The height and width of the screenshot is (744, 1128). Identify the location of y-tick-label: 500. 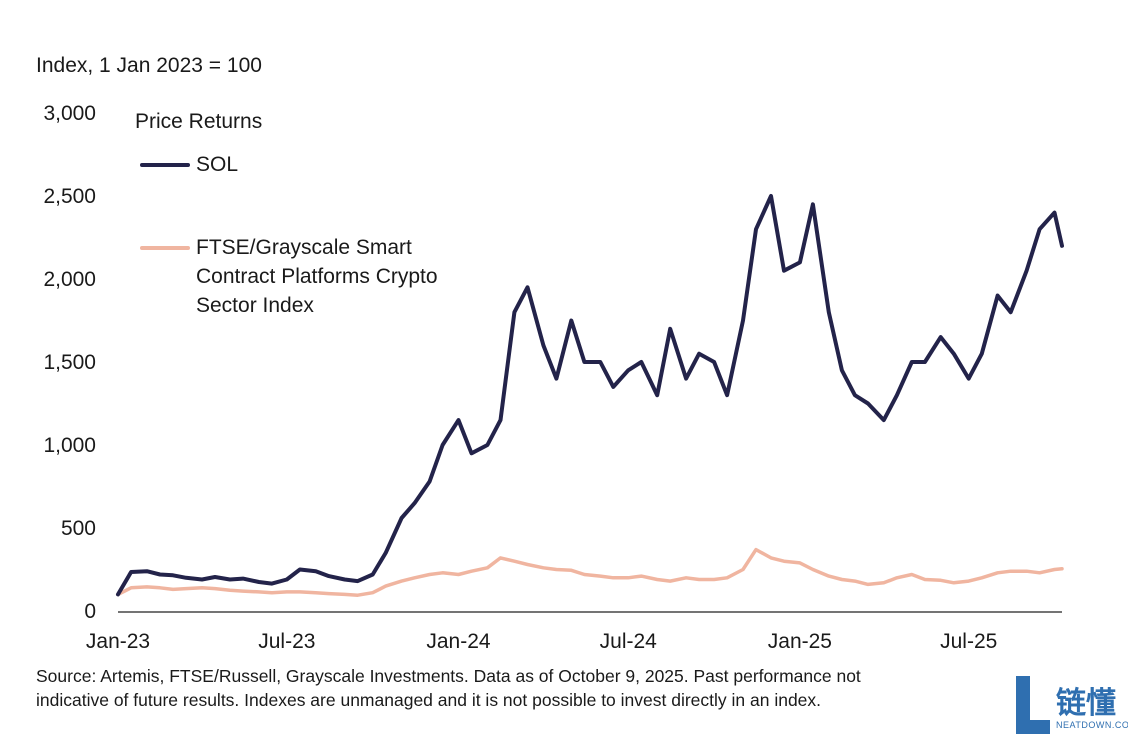
(78, 528).